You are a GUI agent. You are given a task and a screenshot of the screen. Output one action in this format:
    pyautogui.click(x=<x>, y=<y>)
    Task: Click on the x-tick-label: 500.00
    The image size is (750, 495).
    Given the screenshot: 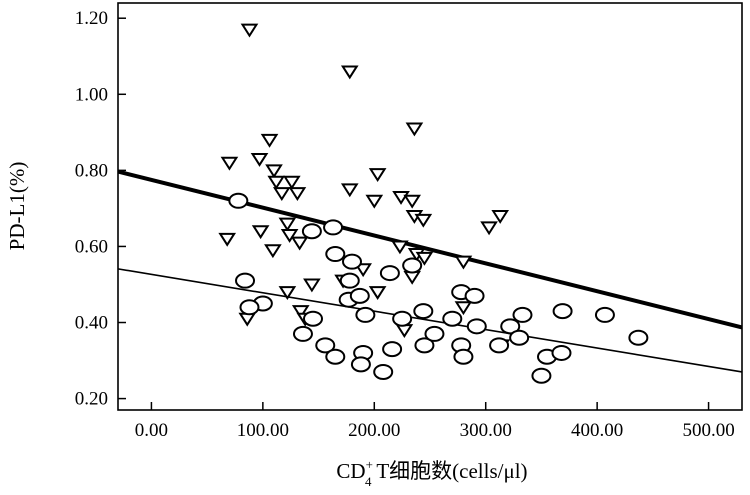 What is the action you would take?
    pyautogui.click(x=708, y=430)
    